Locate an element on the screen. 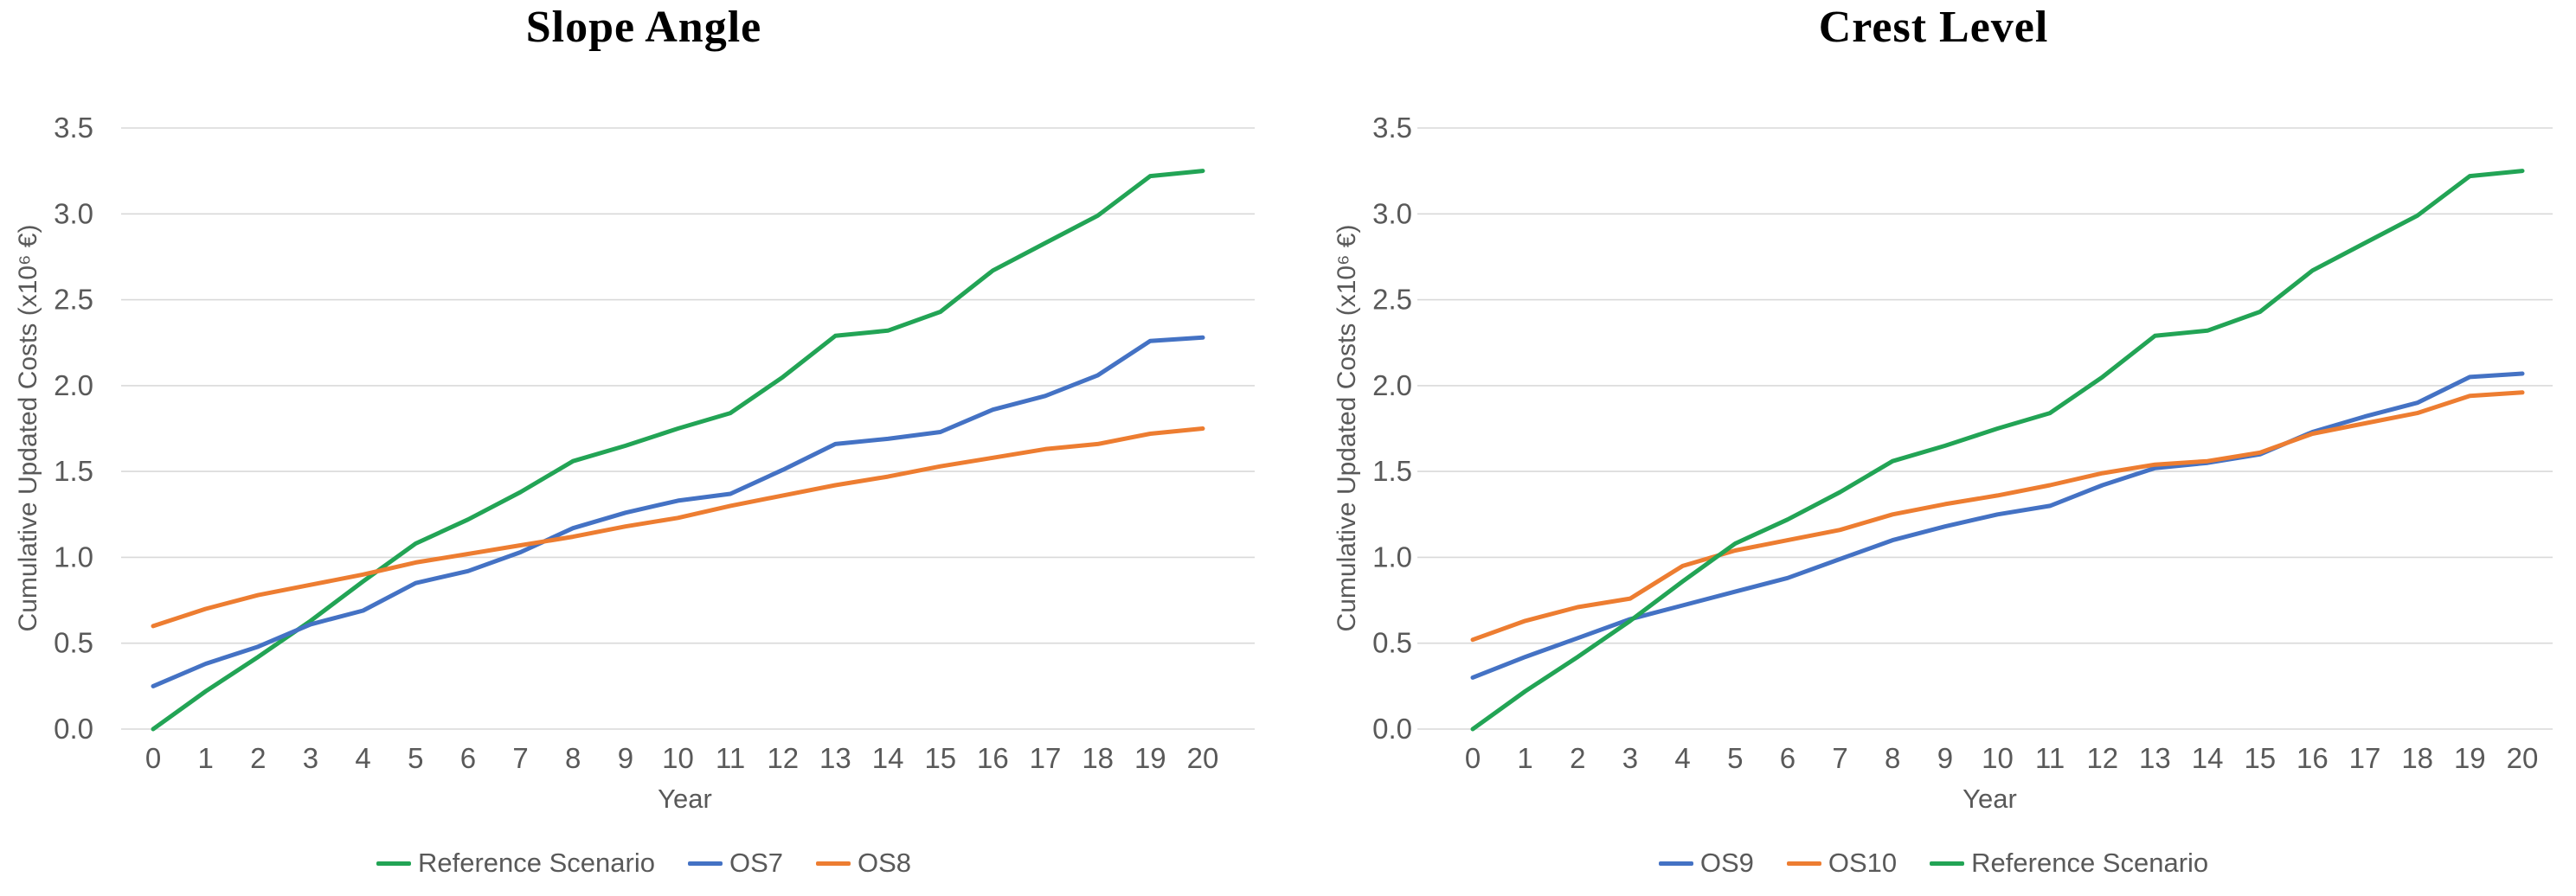  legend-item-os7: OS7 is located at coordinates (735, 863).